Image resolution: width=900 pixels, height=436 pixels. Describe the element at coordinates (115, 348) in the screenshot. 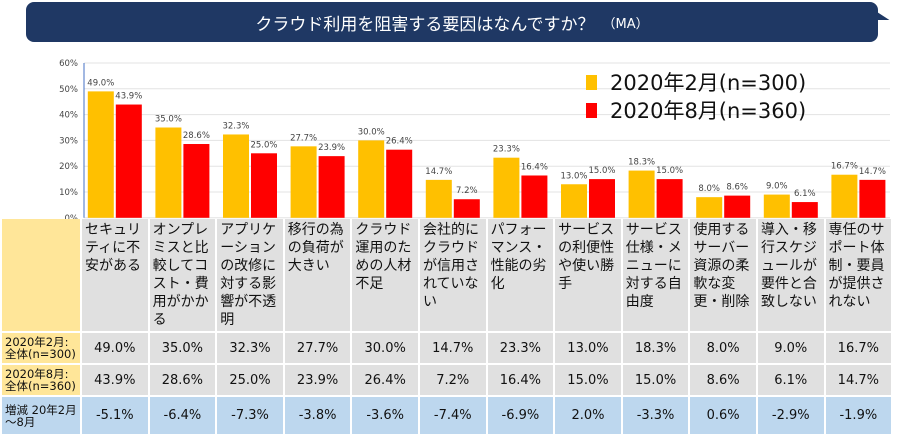

I see `table-cell: 49.0%` at that location.